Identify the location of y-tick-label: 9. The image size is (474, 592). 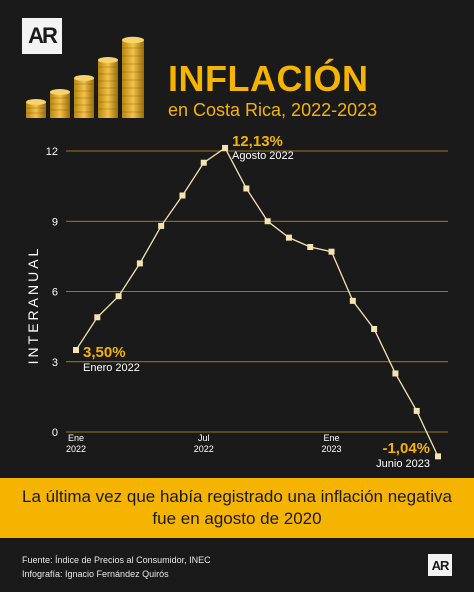
(55, 222).